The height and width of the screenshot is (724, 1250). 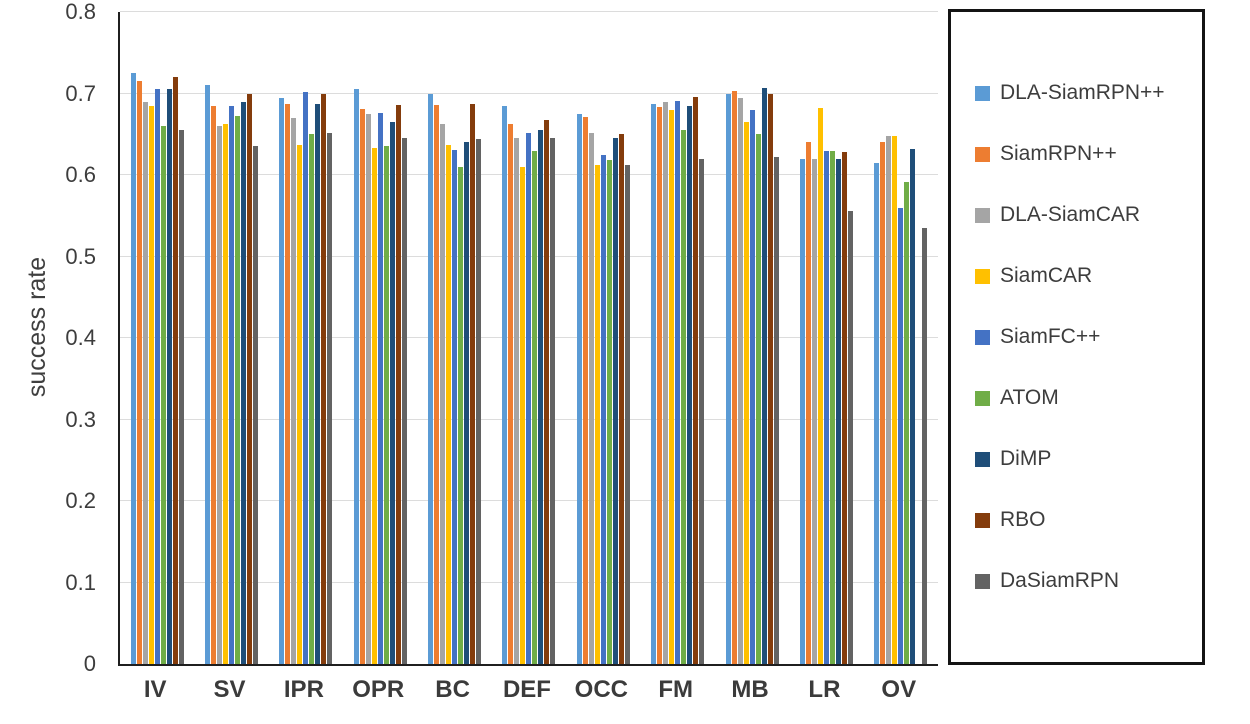 What do you see at coordinates (80, 419) in the screenshot?
I see `y-tick-label: 0.3` at bounding box center [80, 419].